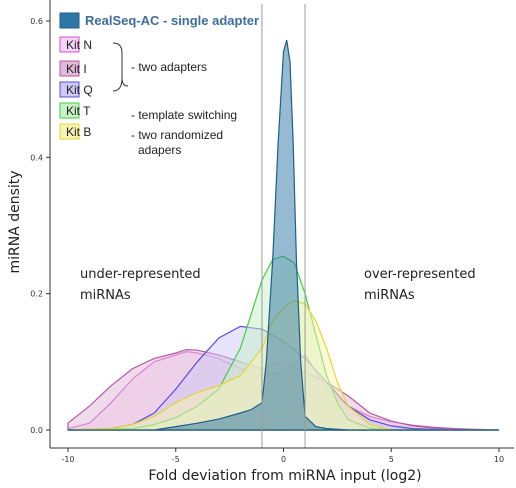  What do you see at coordinates (40, 226) in the screenshot?
I see `y-axis-ticks: 0.0 0.2 0.4 0.6` at bounding box center [40, 226].